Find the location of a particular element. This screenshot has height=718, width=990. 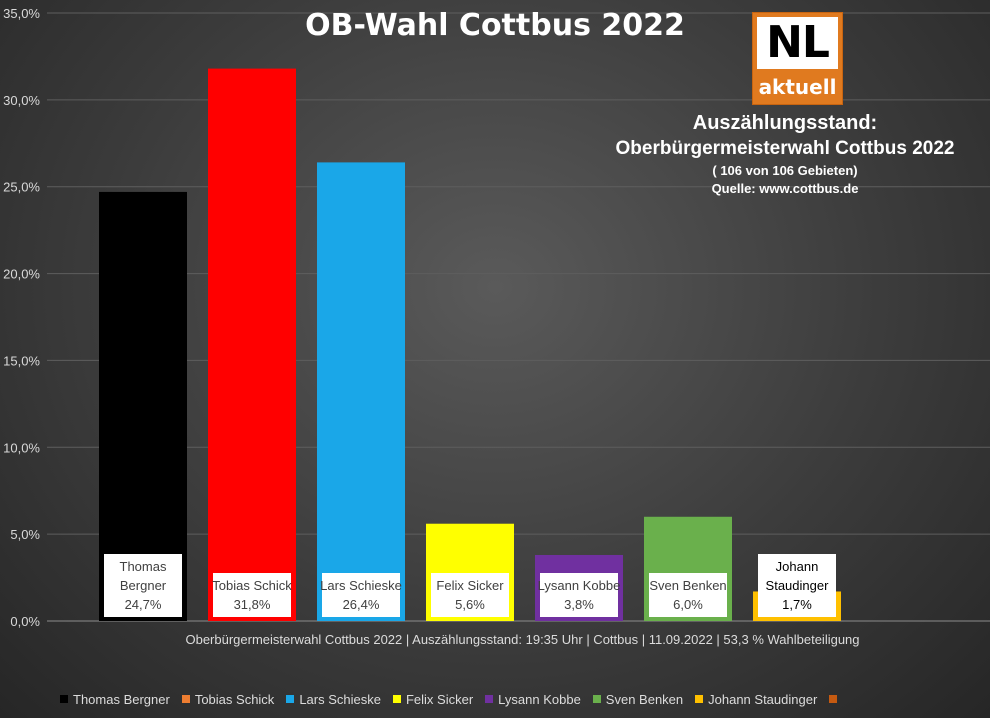

data-label-text: 24,7% is located at coordinates (143, 604).